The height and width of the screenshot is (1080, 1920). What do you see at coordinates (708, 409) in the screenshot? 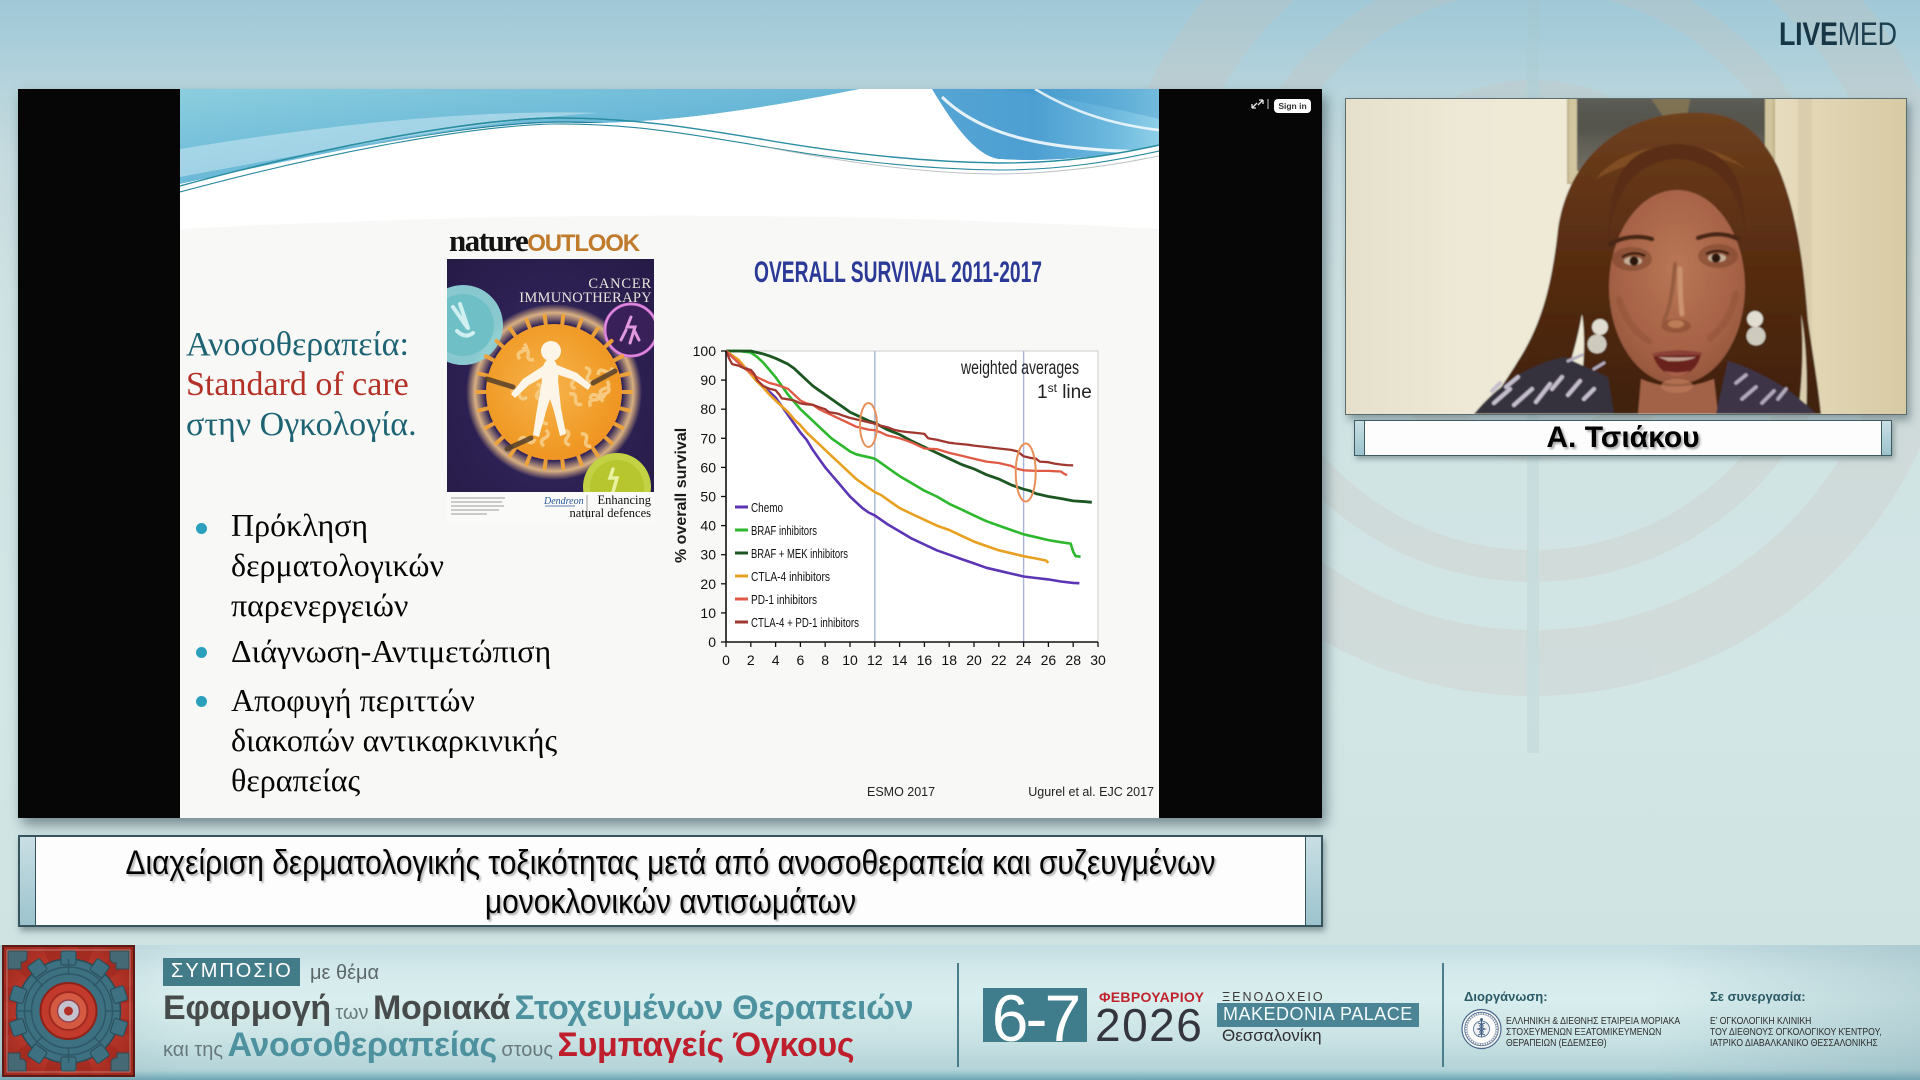
I see `svg-text: 80` at bounding box center [708, 409].